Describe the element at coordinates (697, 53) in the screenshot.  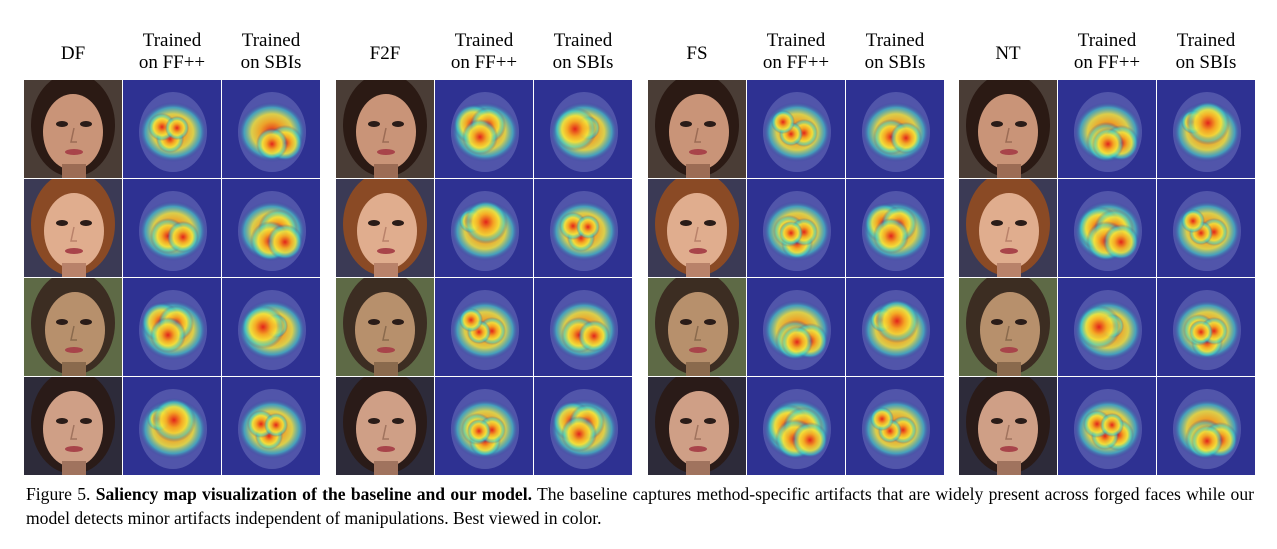
I see `method-label: FS` at that location.